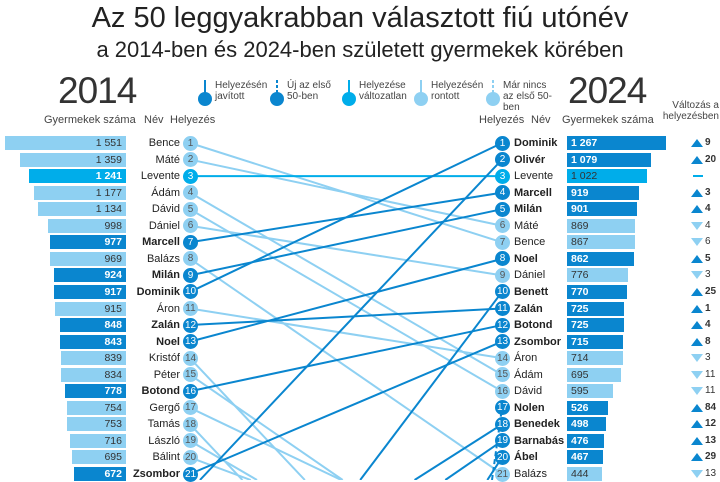 This screenshot has height=482, width=720. What do you see at coordinates (93, 358) in the screenshot?
I see `left-count-bar: 839` at bounding box center [93, 358].